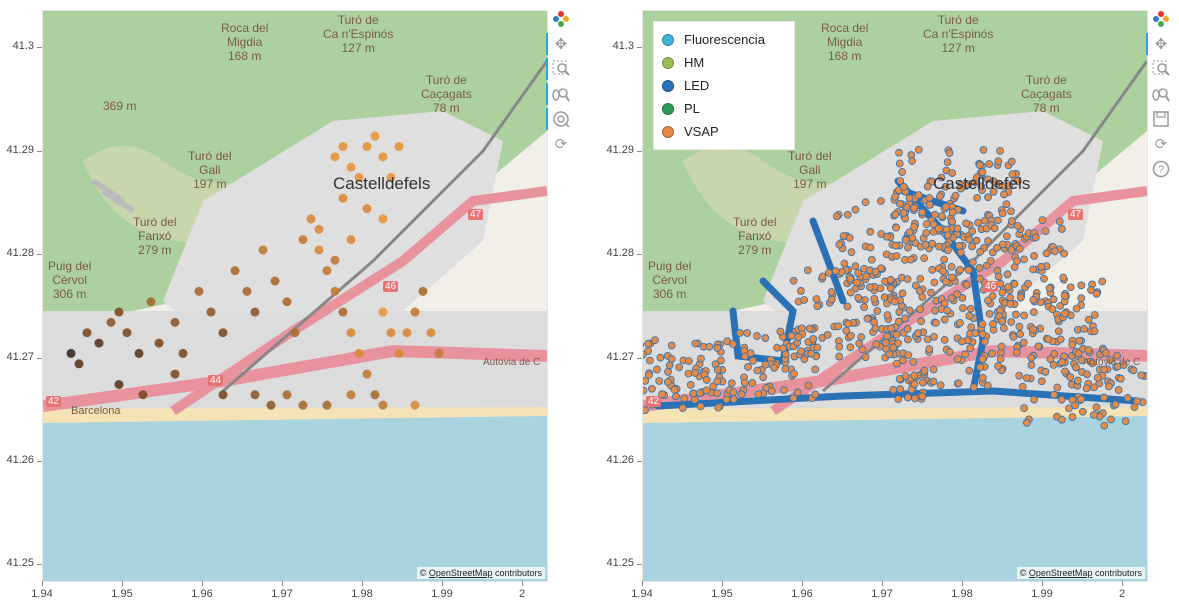  What do you see at coordinates (724, 62) in the screenshot?
I see `legend-item-hm: HM` at bounding box center [724, 62].